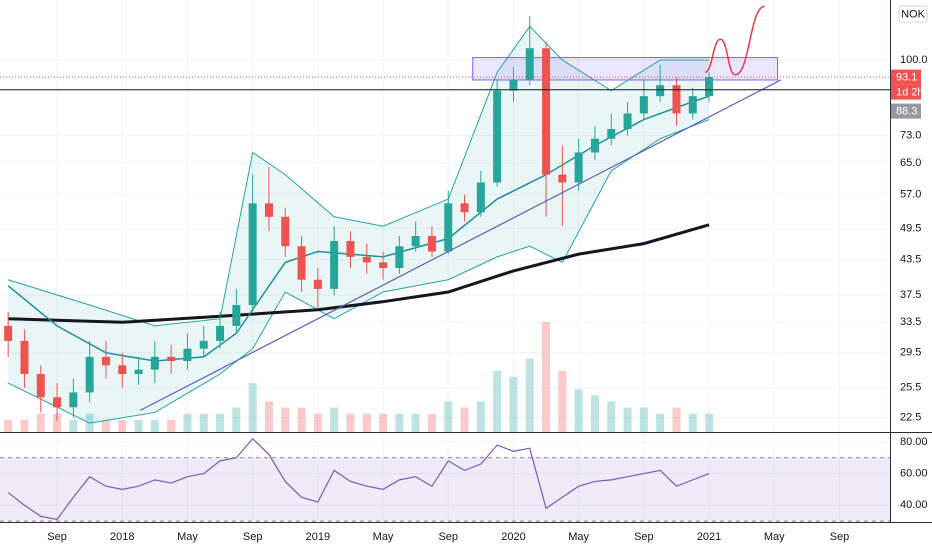 Image resolution: width=932 pixels, height=550 pixels. I want to click on currency-box, so click(913, 14).